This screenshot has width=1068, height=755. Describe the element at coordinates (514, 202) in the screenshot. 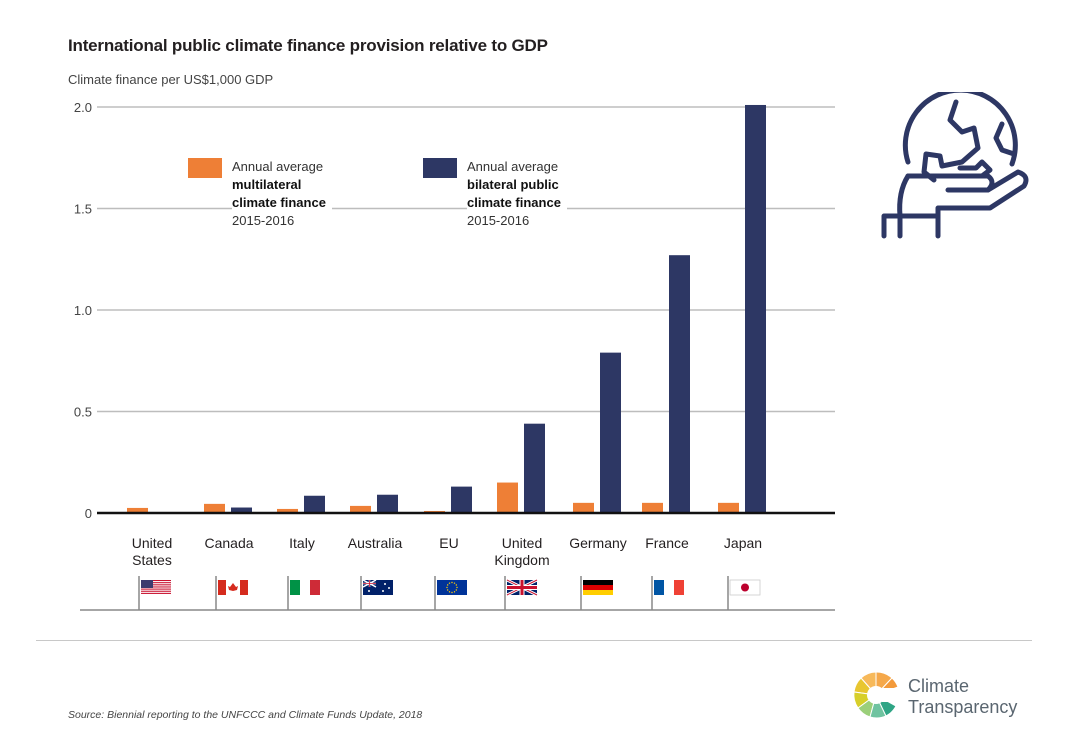

I see `legend-bilateral-bold2: climate finance` at that location.